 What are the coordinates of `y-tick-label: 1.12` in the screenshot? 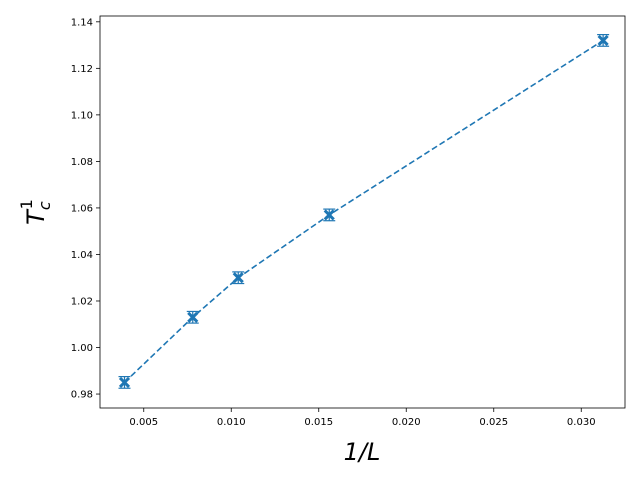 It's located at (82, 69).